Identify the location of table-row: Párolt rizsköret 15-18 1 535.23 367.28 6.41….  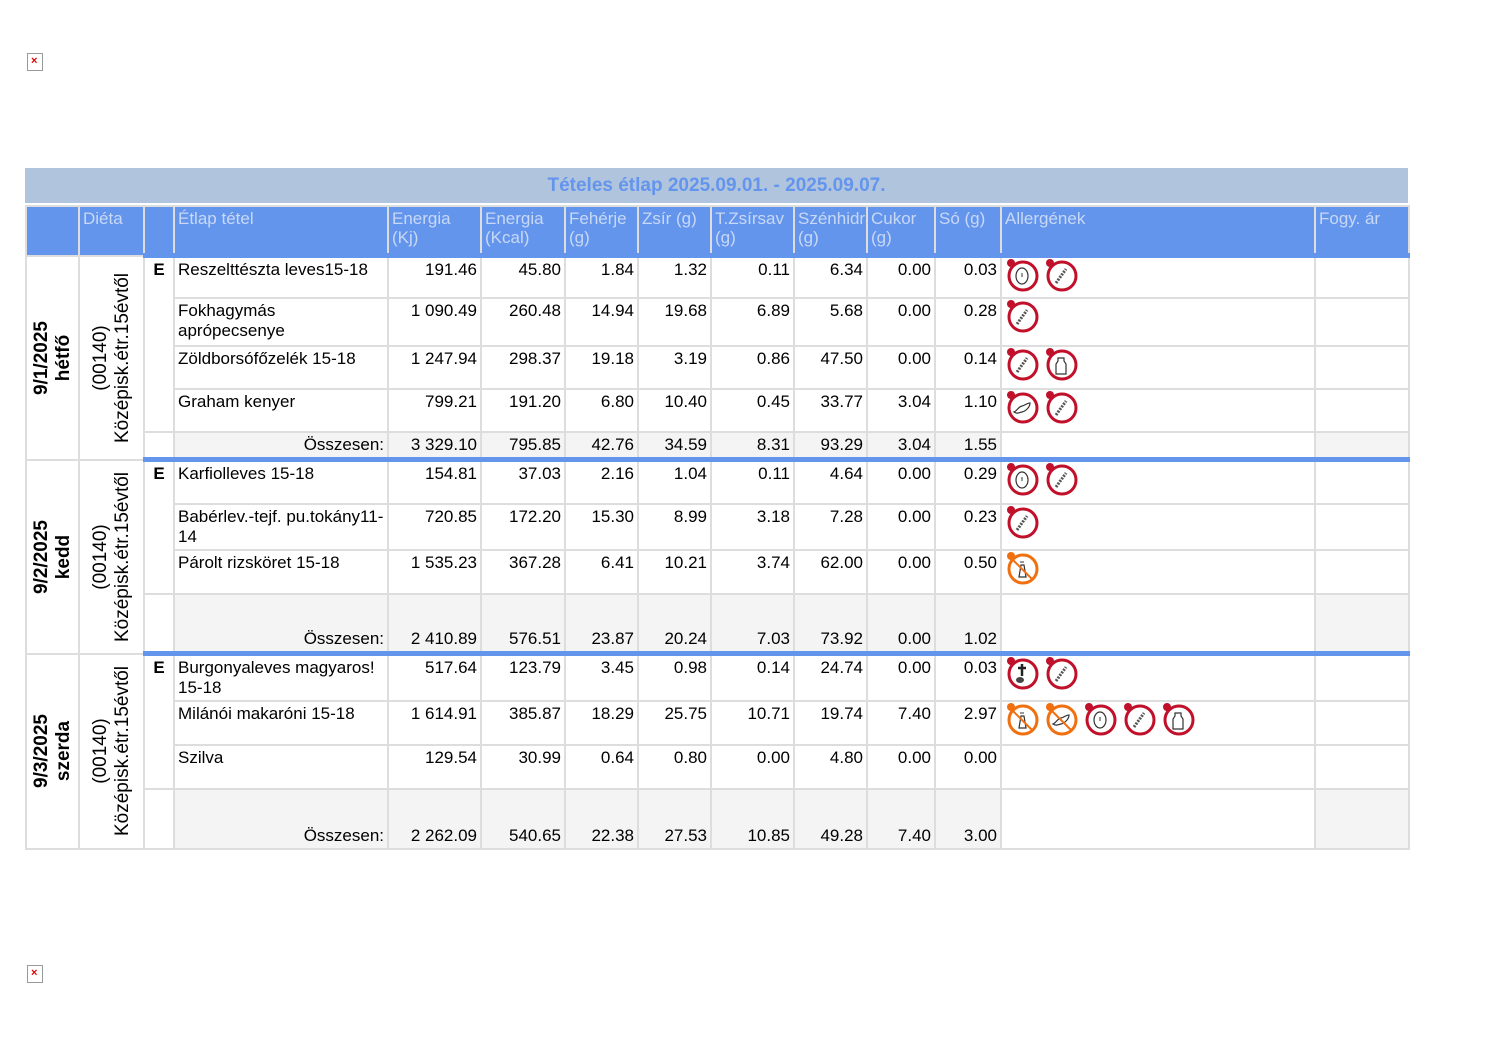
(718, 571).